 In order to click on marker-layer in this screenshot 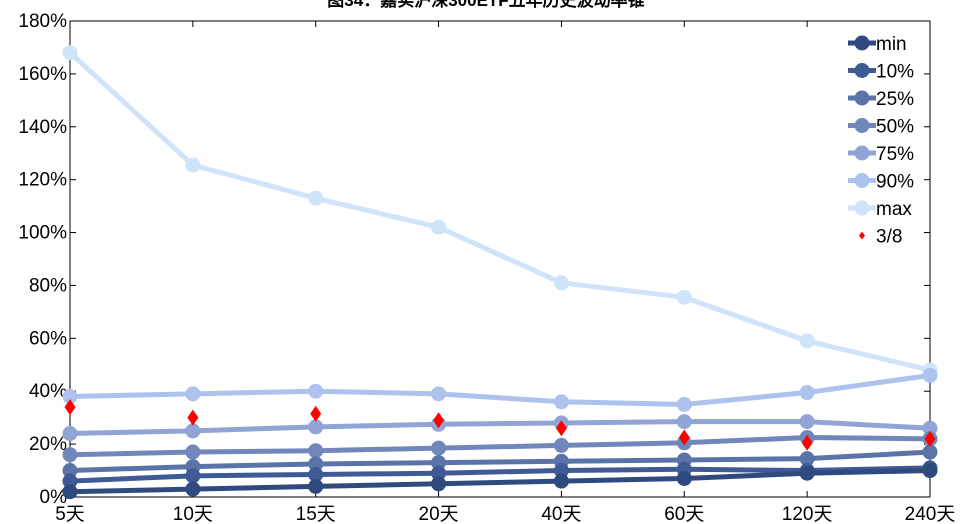, I will do `click(500, 425)`.